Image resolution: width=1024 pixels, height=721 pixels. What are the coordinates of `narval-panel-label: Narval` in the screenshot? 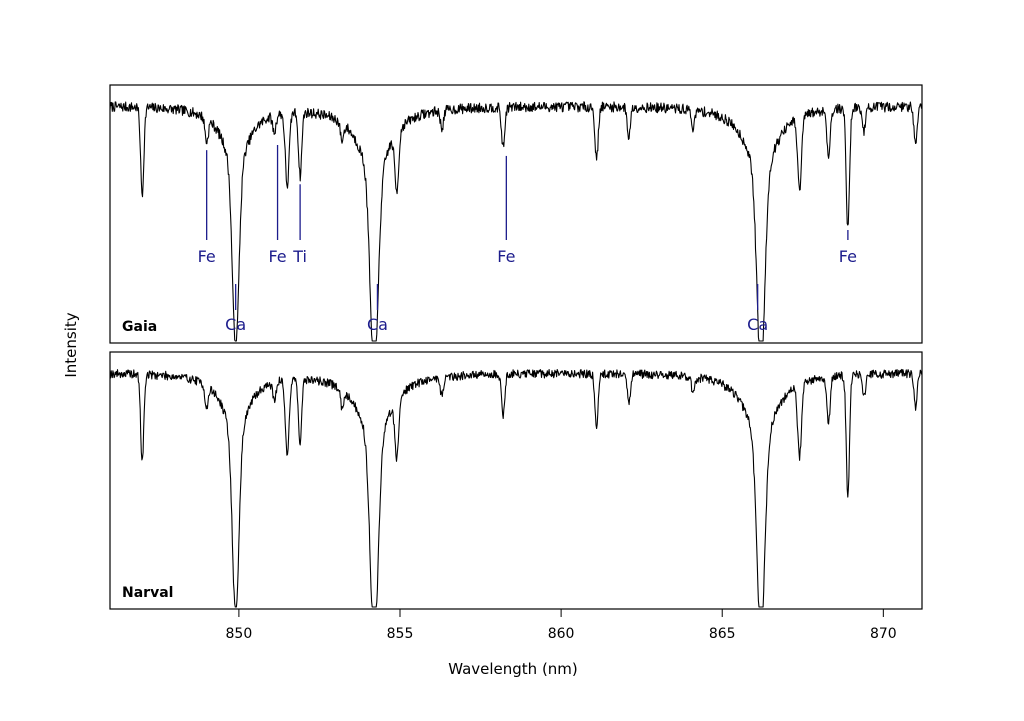 It's located at (147, 593).